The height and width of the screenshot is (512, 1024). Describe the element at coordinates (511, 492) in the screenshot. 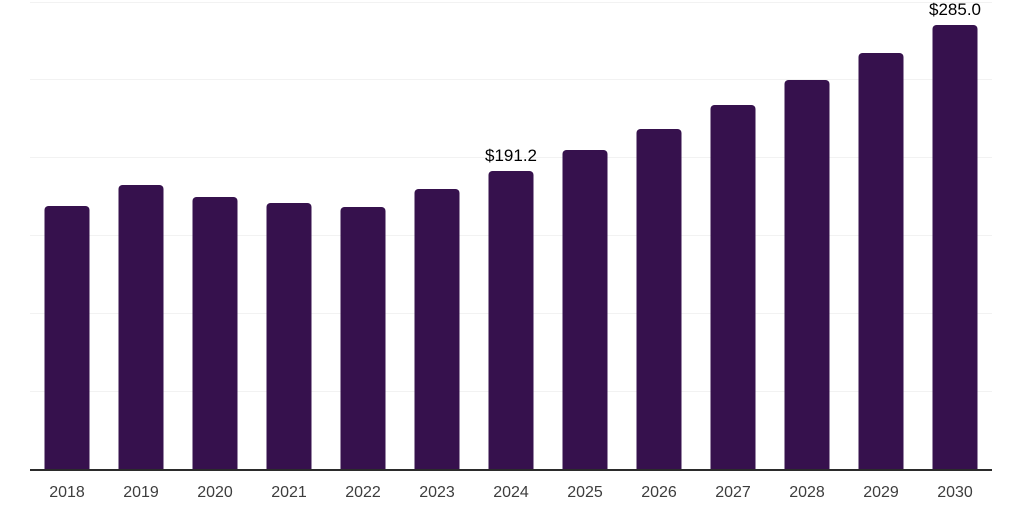

I see `x-tick-label-2024: 2024` at that location.